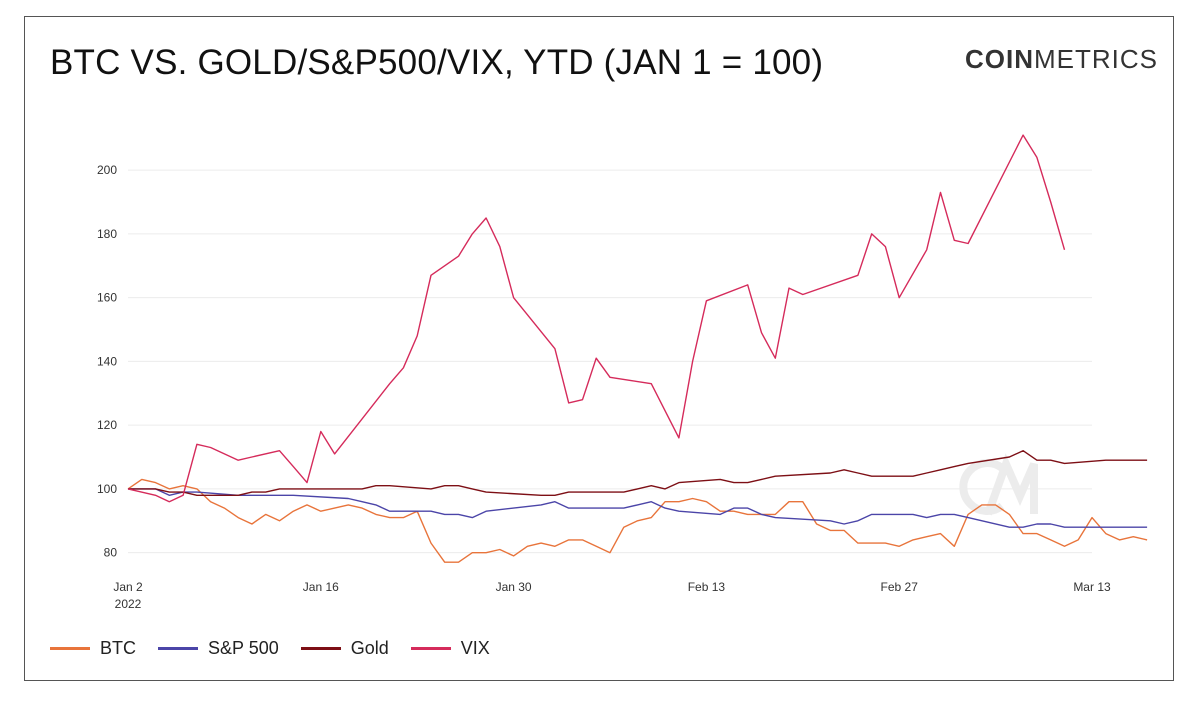 This screenshot has width=1200, height=706. I want to click on legend-item: S&P 500, so click(218, 648).